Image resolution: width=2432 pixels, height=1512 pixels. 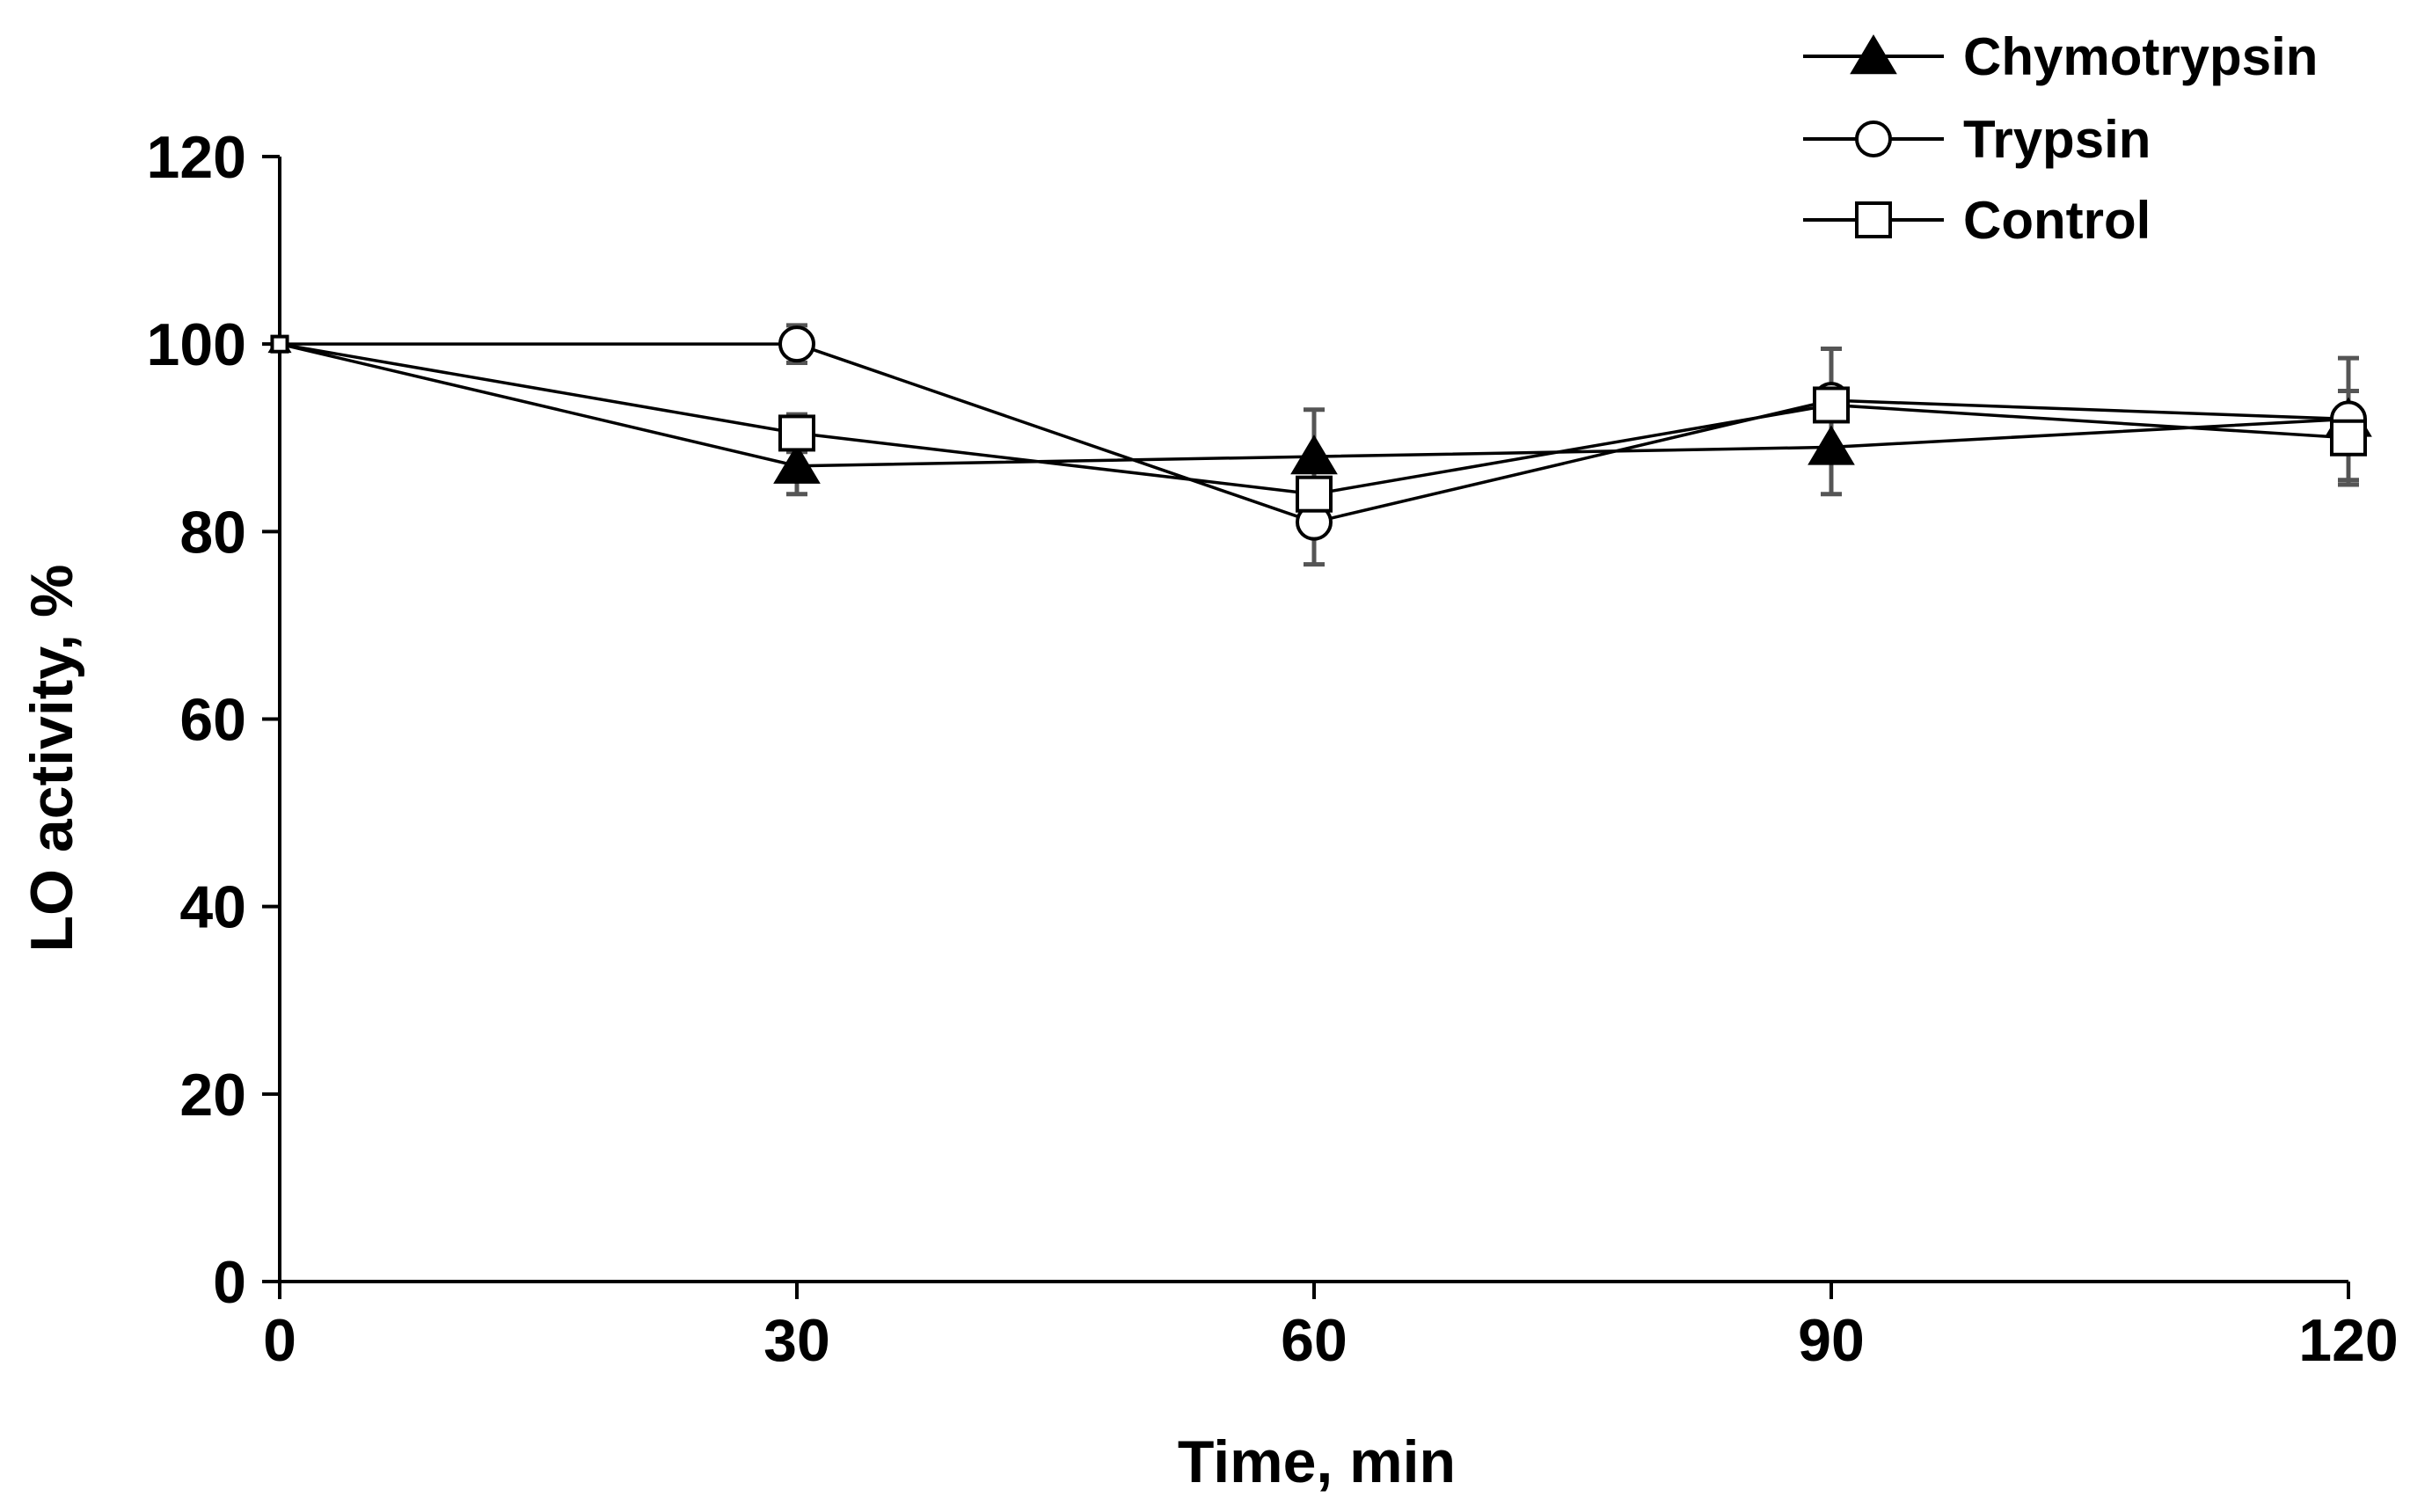 I want to click on legend: Chymotrypsin Trypsin Control, so click(x=2060, y=138).